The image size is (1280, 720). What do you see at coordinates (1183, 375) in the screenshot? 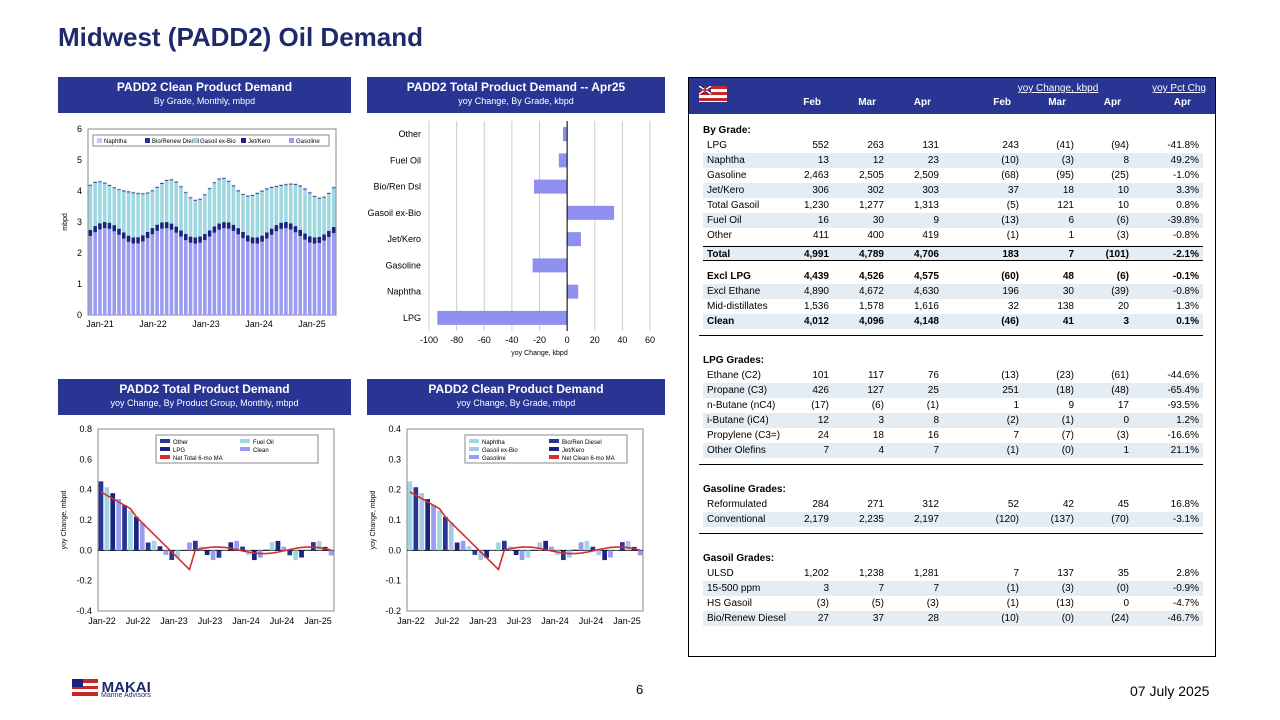
I see `row-value: -44.6%` at bounding box center [1183, 375].